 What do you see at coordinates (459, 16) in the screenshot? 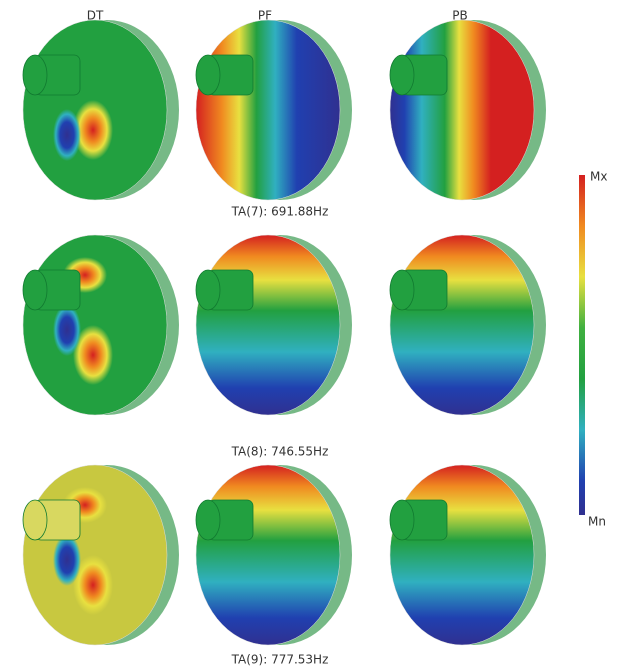
I see `column-header: PB` at bounding box center [459, 16].